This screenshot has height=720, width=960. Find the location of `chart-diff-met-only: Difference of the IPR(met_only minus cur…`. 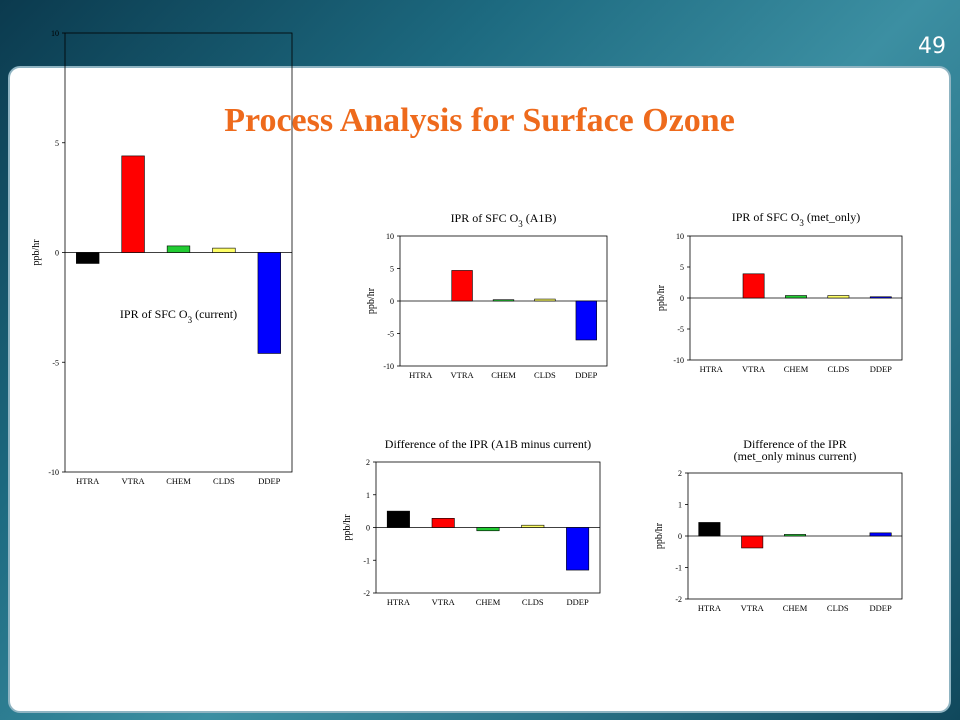

chart-diff-met-only: Difference of the IPR(met_only minus cur… is located at coordinates (778, 525).